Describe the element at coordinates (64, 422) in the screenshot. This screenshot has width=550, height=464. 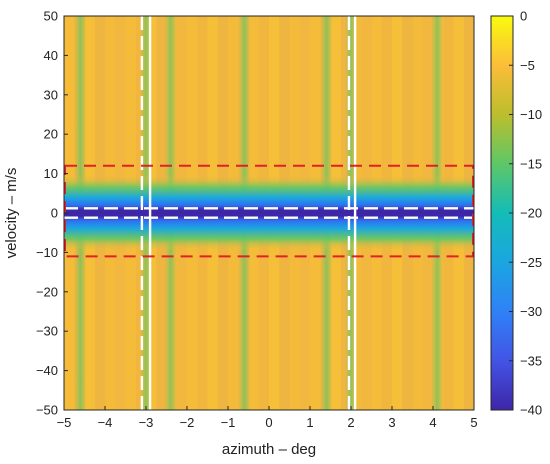
I see `x-tick-label: −5` at that location.